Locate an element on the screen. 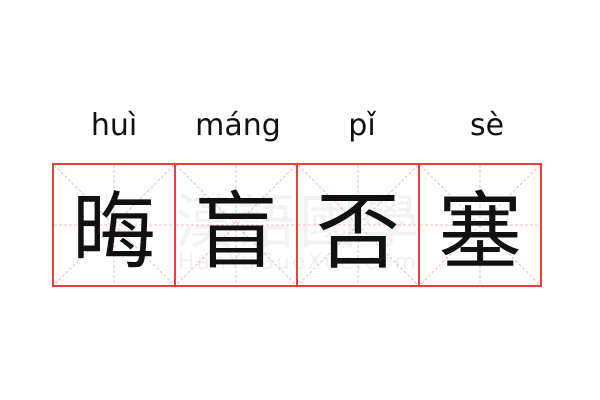  pinyin-3: pǐ is located at coordinates (362, 125).